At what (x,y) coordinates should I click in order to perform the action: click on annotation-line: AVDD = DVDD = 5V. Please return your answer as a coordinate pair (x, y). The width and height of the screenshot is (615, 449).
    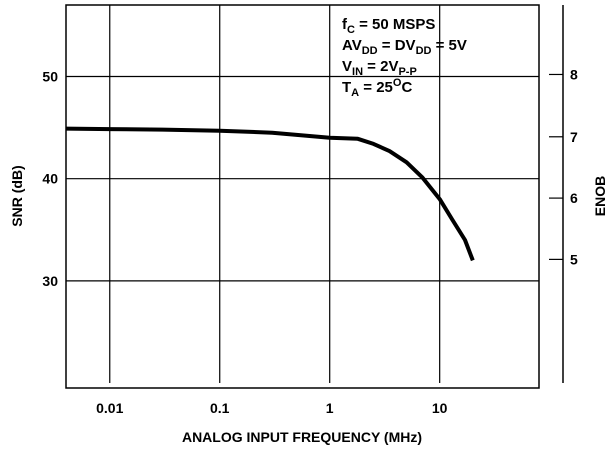
    Looking at the image, I should click on (404, 47).